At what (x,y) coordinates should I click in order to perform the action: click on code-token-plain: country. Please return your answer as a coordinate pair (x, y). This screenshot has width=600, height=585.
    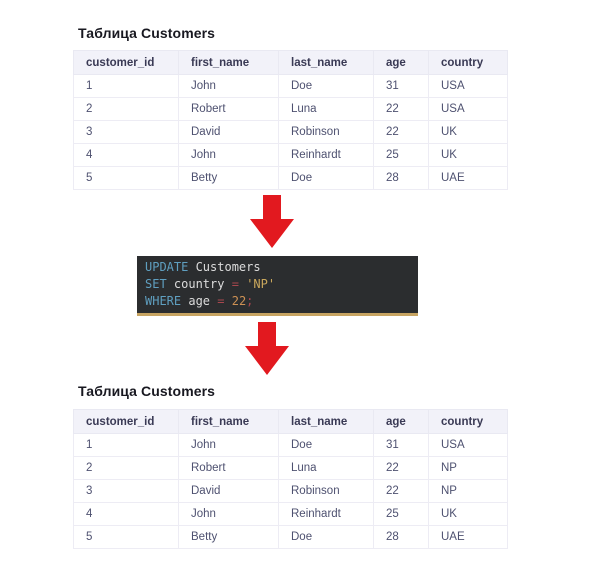
    Looking at the image, I should click on (199, 284).